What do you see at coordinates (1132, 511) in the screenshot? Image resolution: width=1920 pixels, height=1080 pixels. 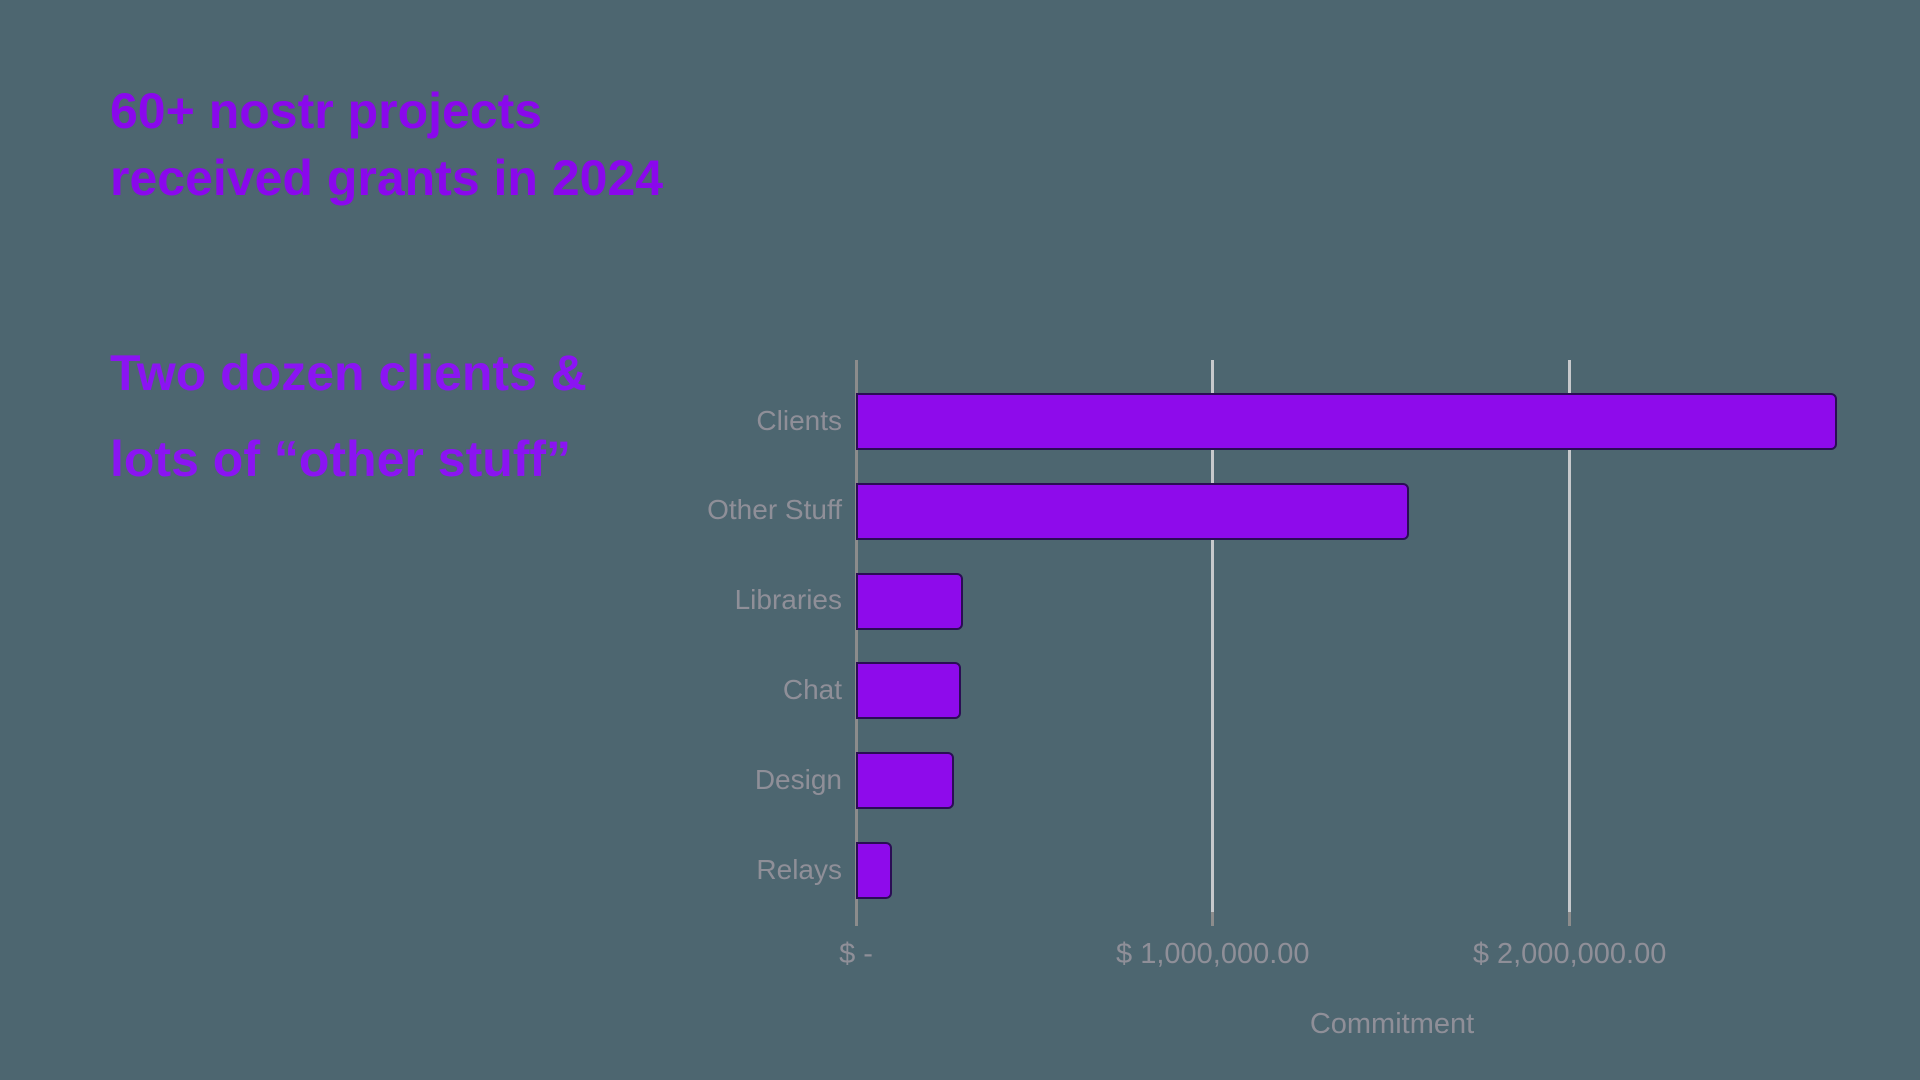 I see `bar-other-stuff` at bounding box center [1132, 511].